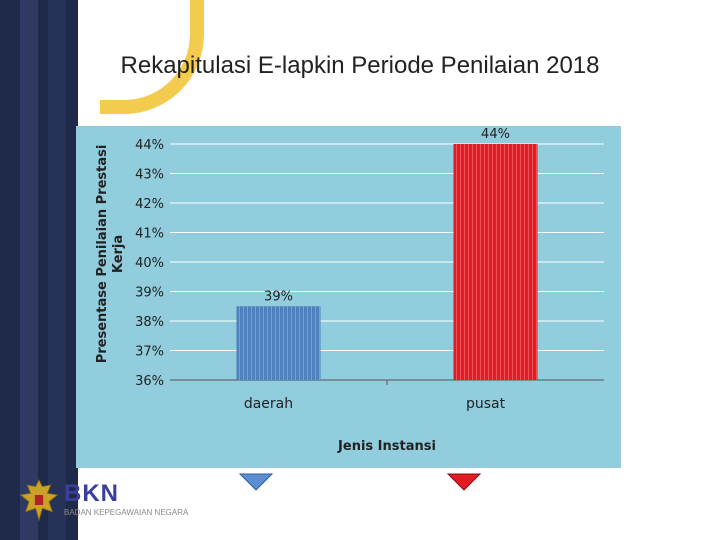  I want to click on y-axis-title: Presentase Penilaian PrestasiKerja, so click(110, 254).